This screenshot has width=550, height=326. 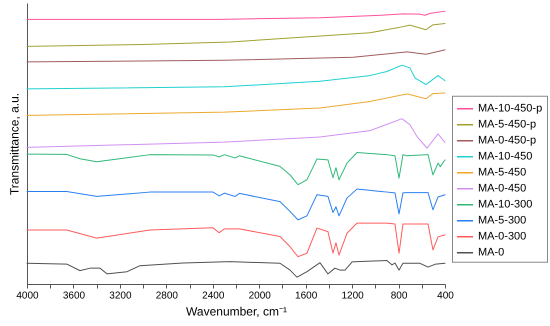 I want to click on legend-label: MA-0-450-p, so click(x=507, y=140).